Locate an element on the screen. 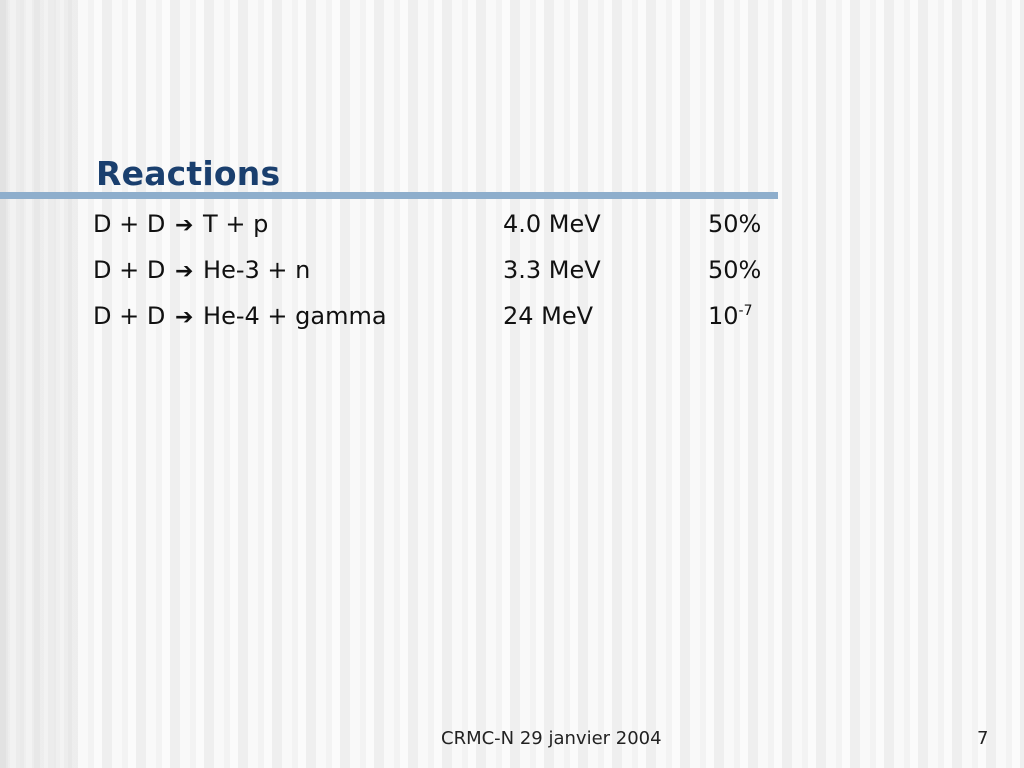 The image size is (1024, 768). reaction-probability: 10-7 is located at coordinates (730, 316).